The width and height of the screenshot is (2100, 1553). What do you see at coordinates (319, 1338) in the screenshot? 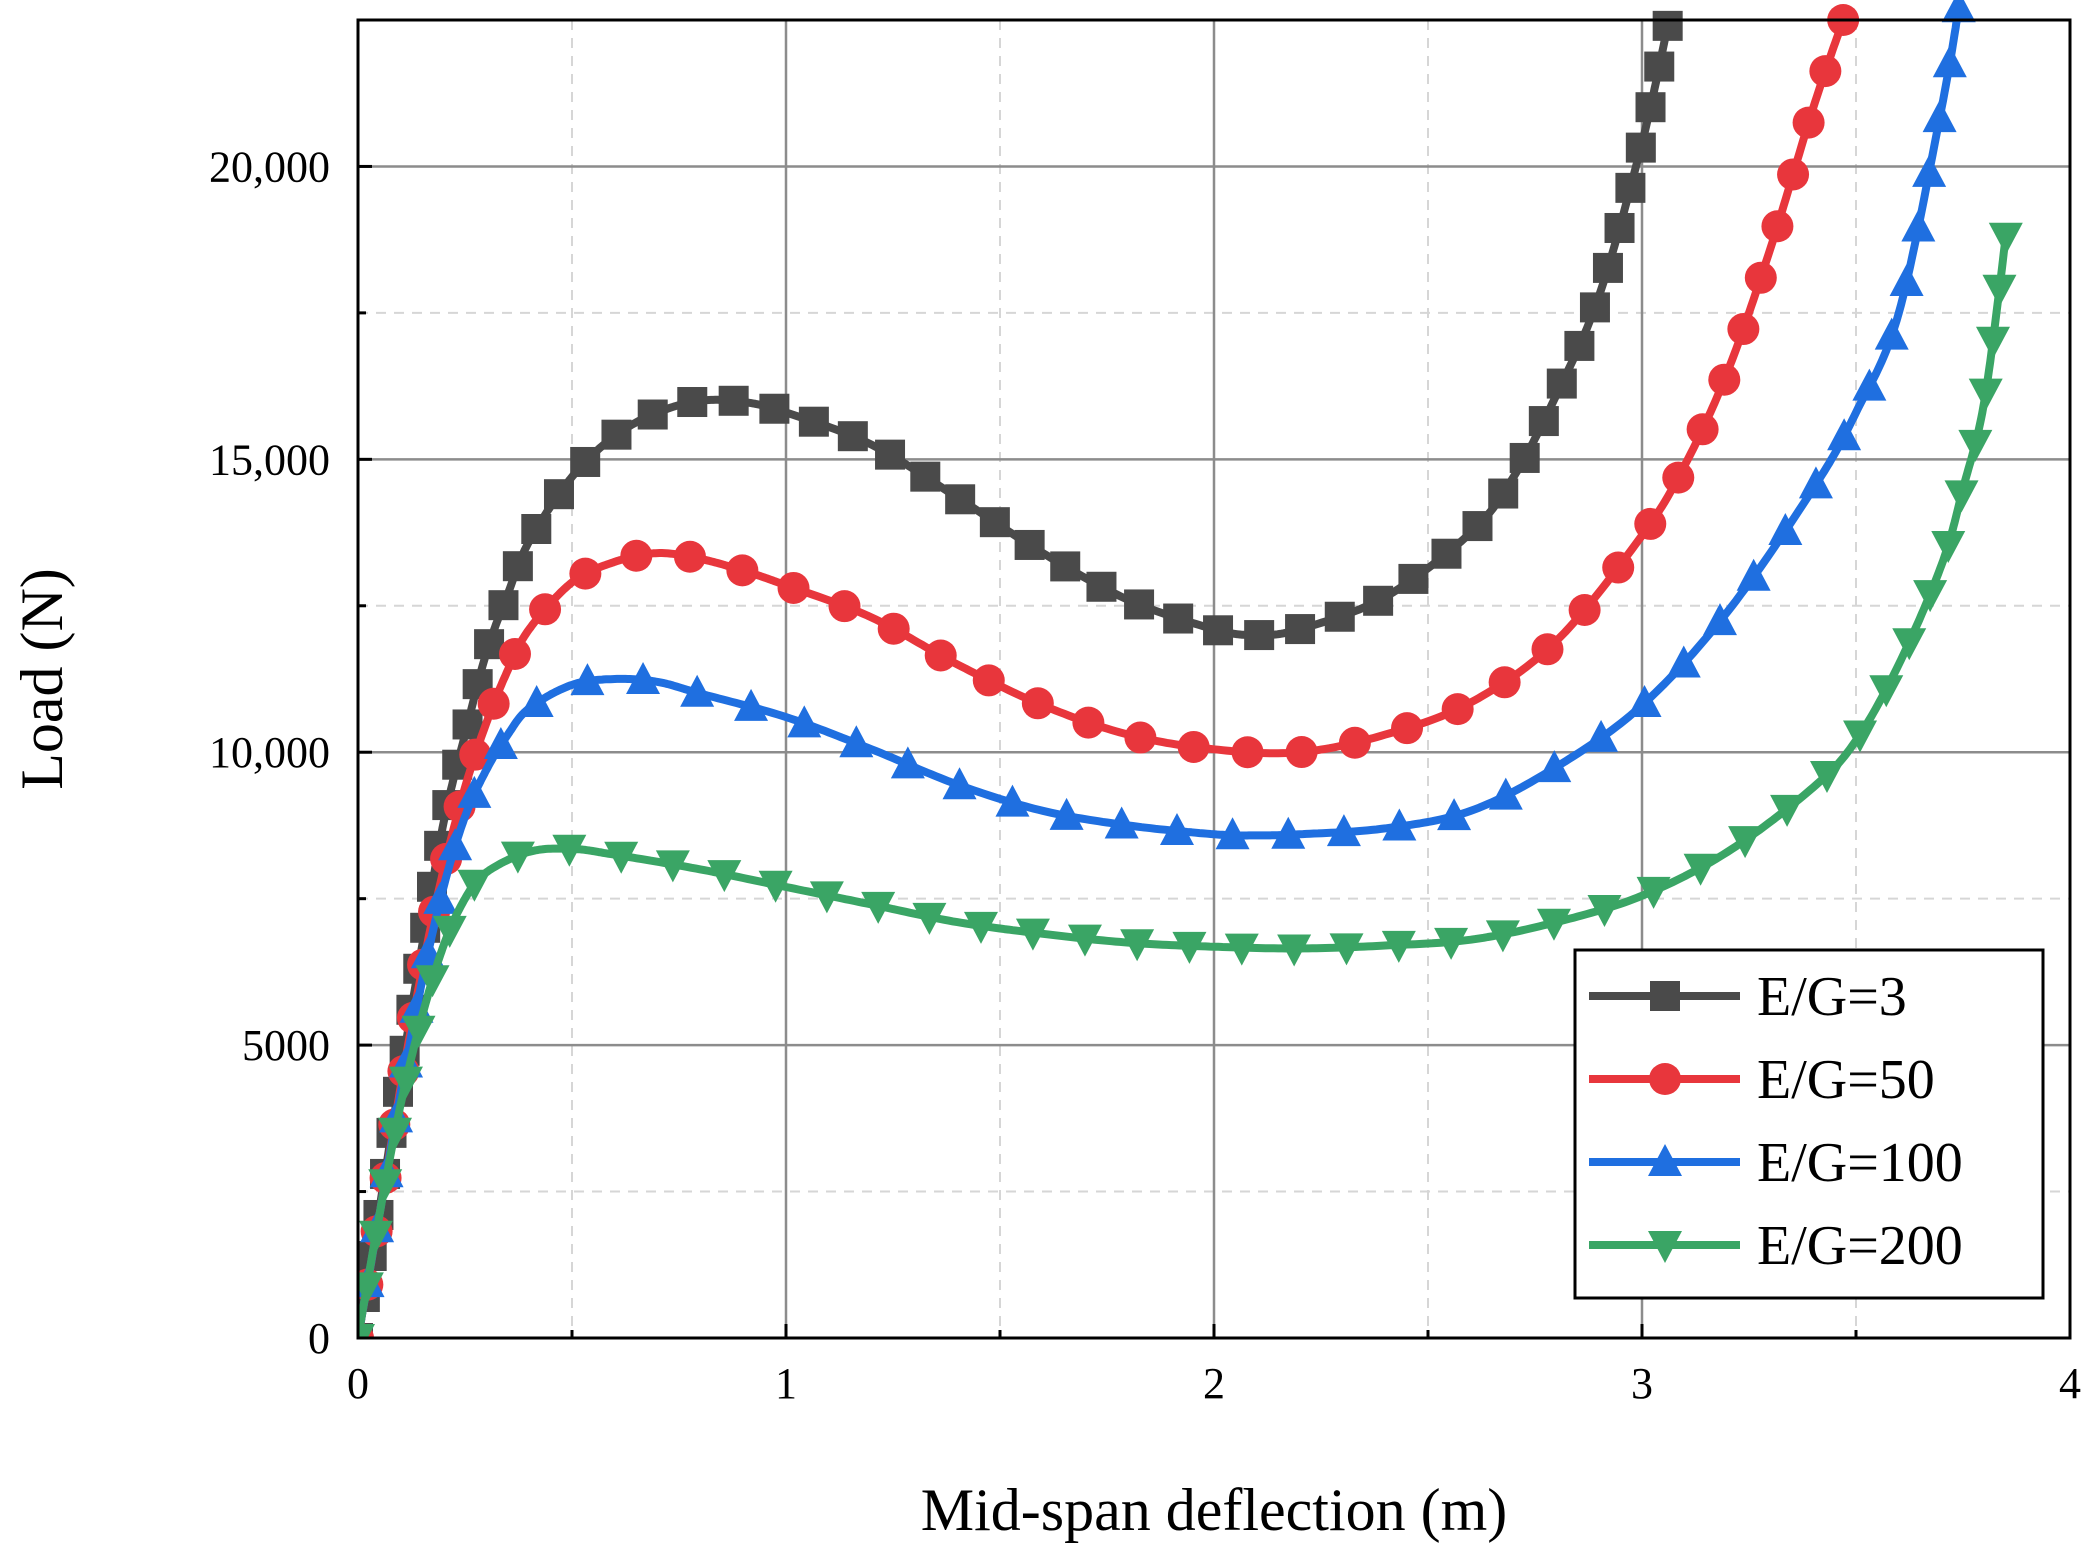
I see `y-tick-label: 0` at bounding box center [319, 1338].